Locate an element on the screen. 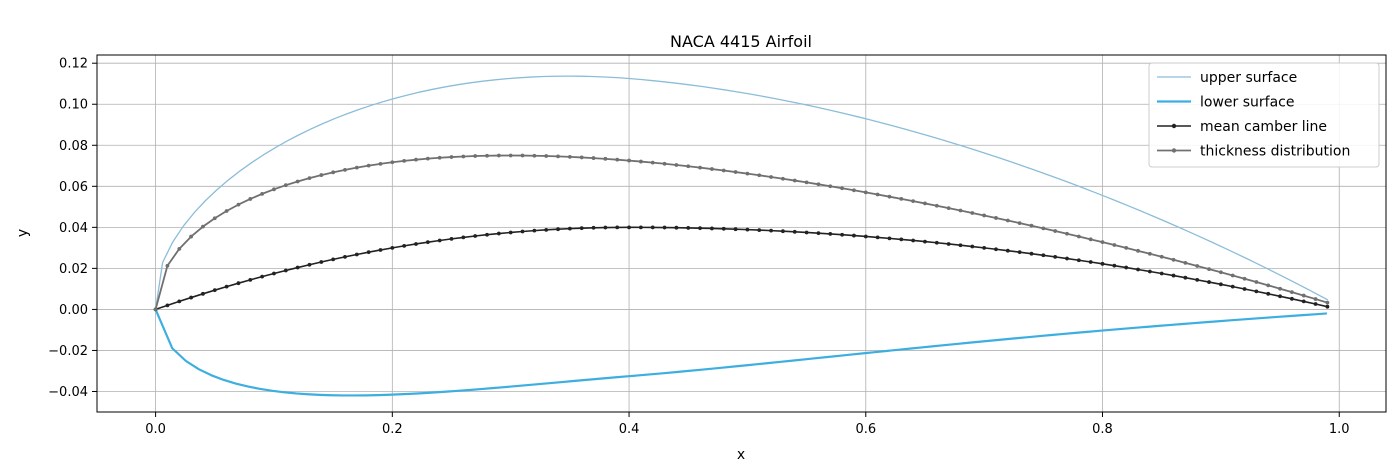 This screenshot has height=464, width=1400. x-tick-label: 0.6 is located at coordinates (865, 429).